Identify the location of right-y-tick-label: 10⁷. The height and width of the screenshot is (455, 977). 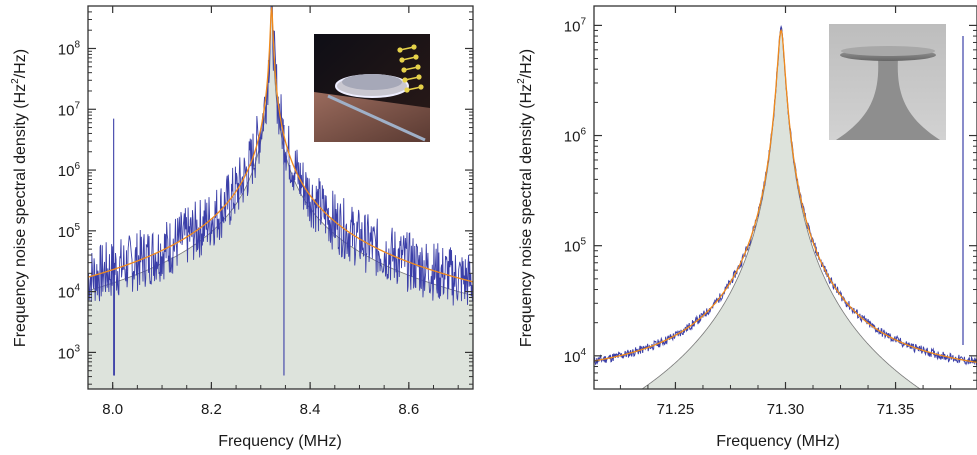
(575, 25).